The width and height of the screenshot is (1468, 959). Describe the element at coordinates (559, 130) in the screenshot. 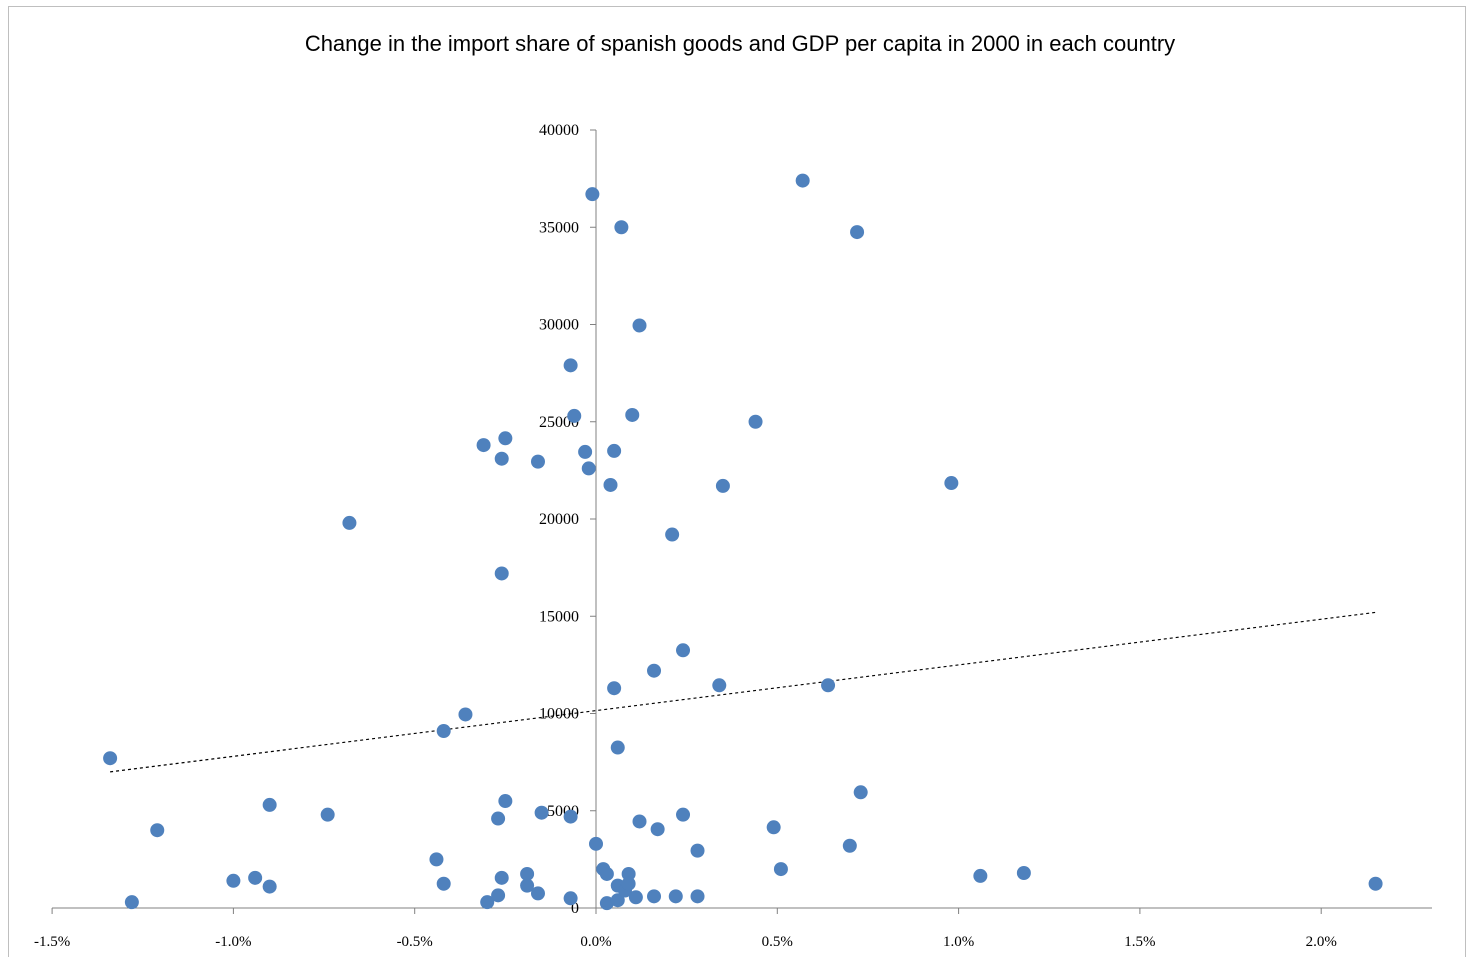

I see `y-tick-label: 40000` at that location.